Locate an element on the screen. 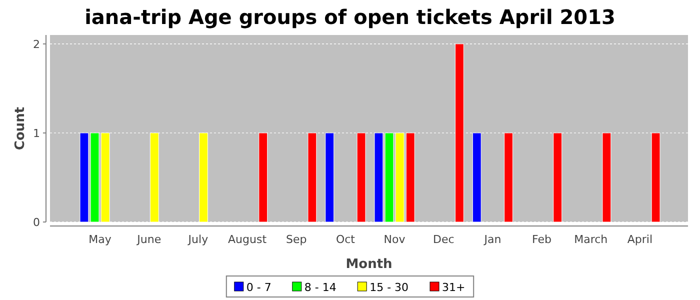  y-tick-label: 2 is located at coordinates (36, 44).